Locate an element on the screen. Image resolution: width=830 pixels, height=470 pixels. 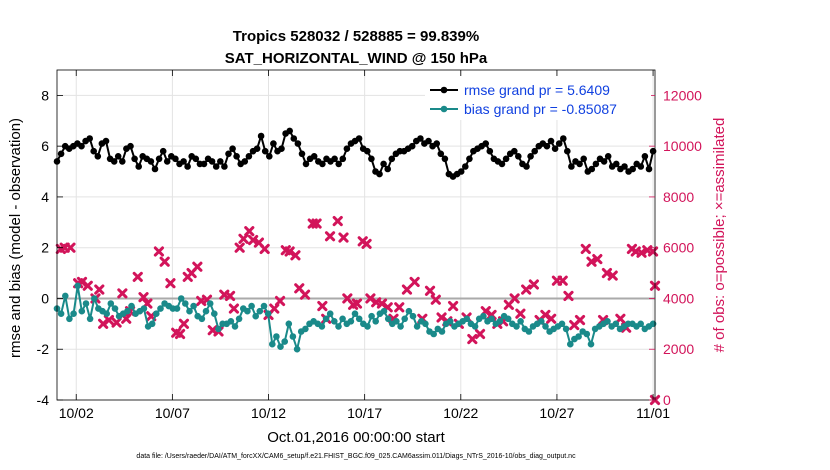
x-tick-label: 10/27 is located at coordinates (556, 413).